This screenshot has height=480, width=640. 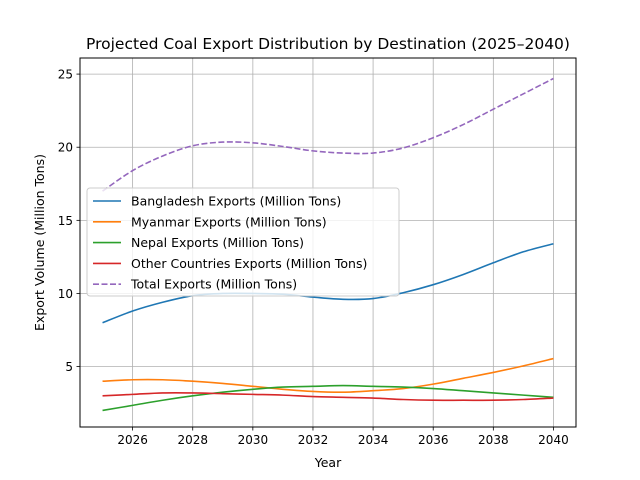 What do you see at coordinates (229, 221) in the screenshot?
I see `legend-label-myanmar: Myanmar Exports (Million Tons)` at bounding box center [229, 221].